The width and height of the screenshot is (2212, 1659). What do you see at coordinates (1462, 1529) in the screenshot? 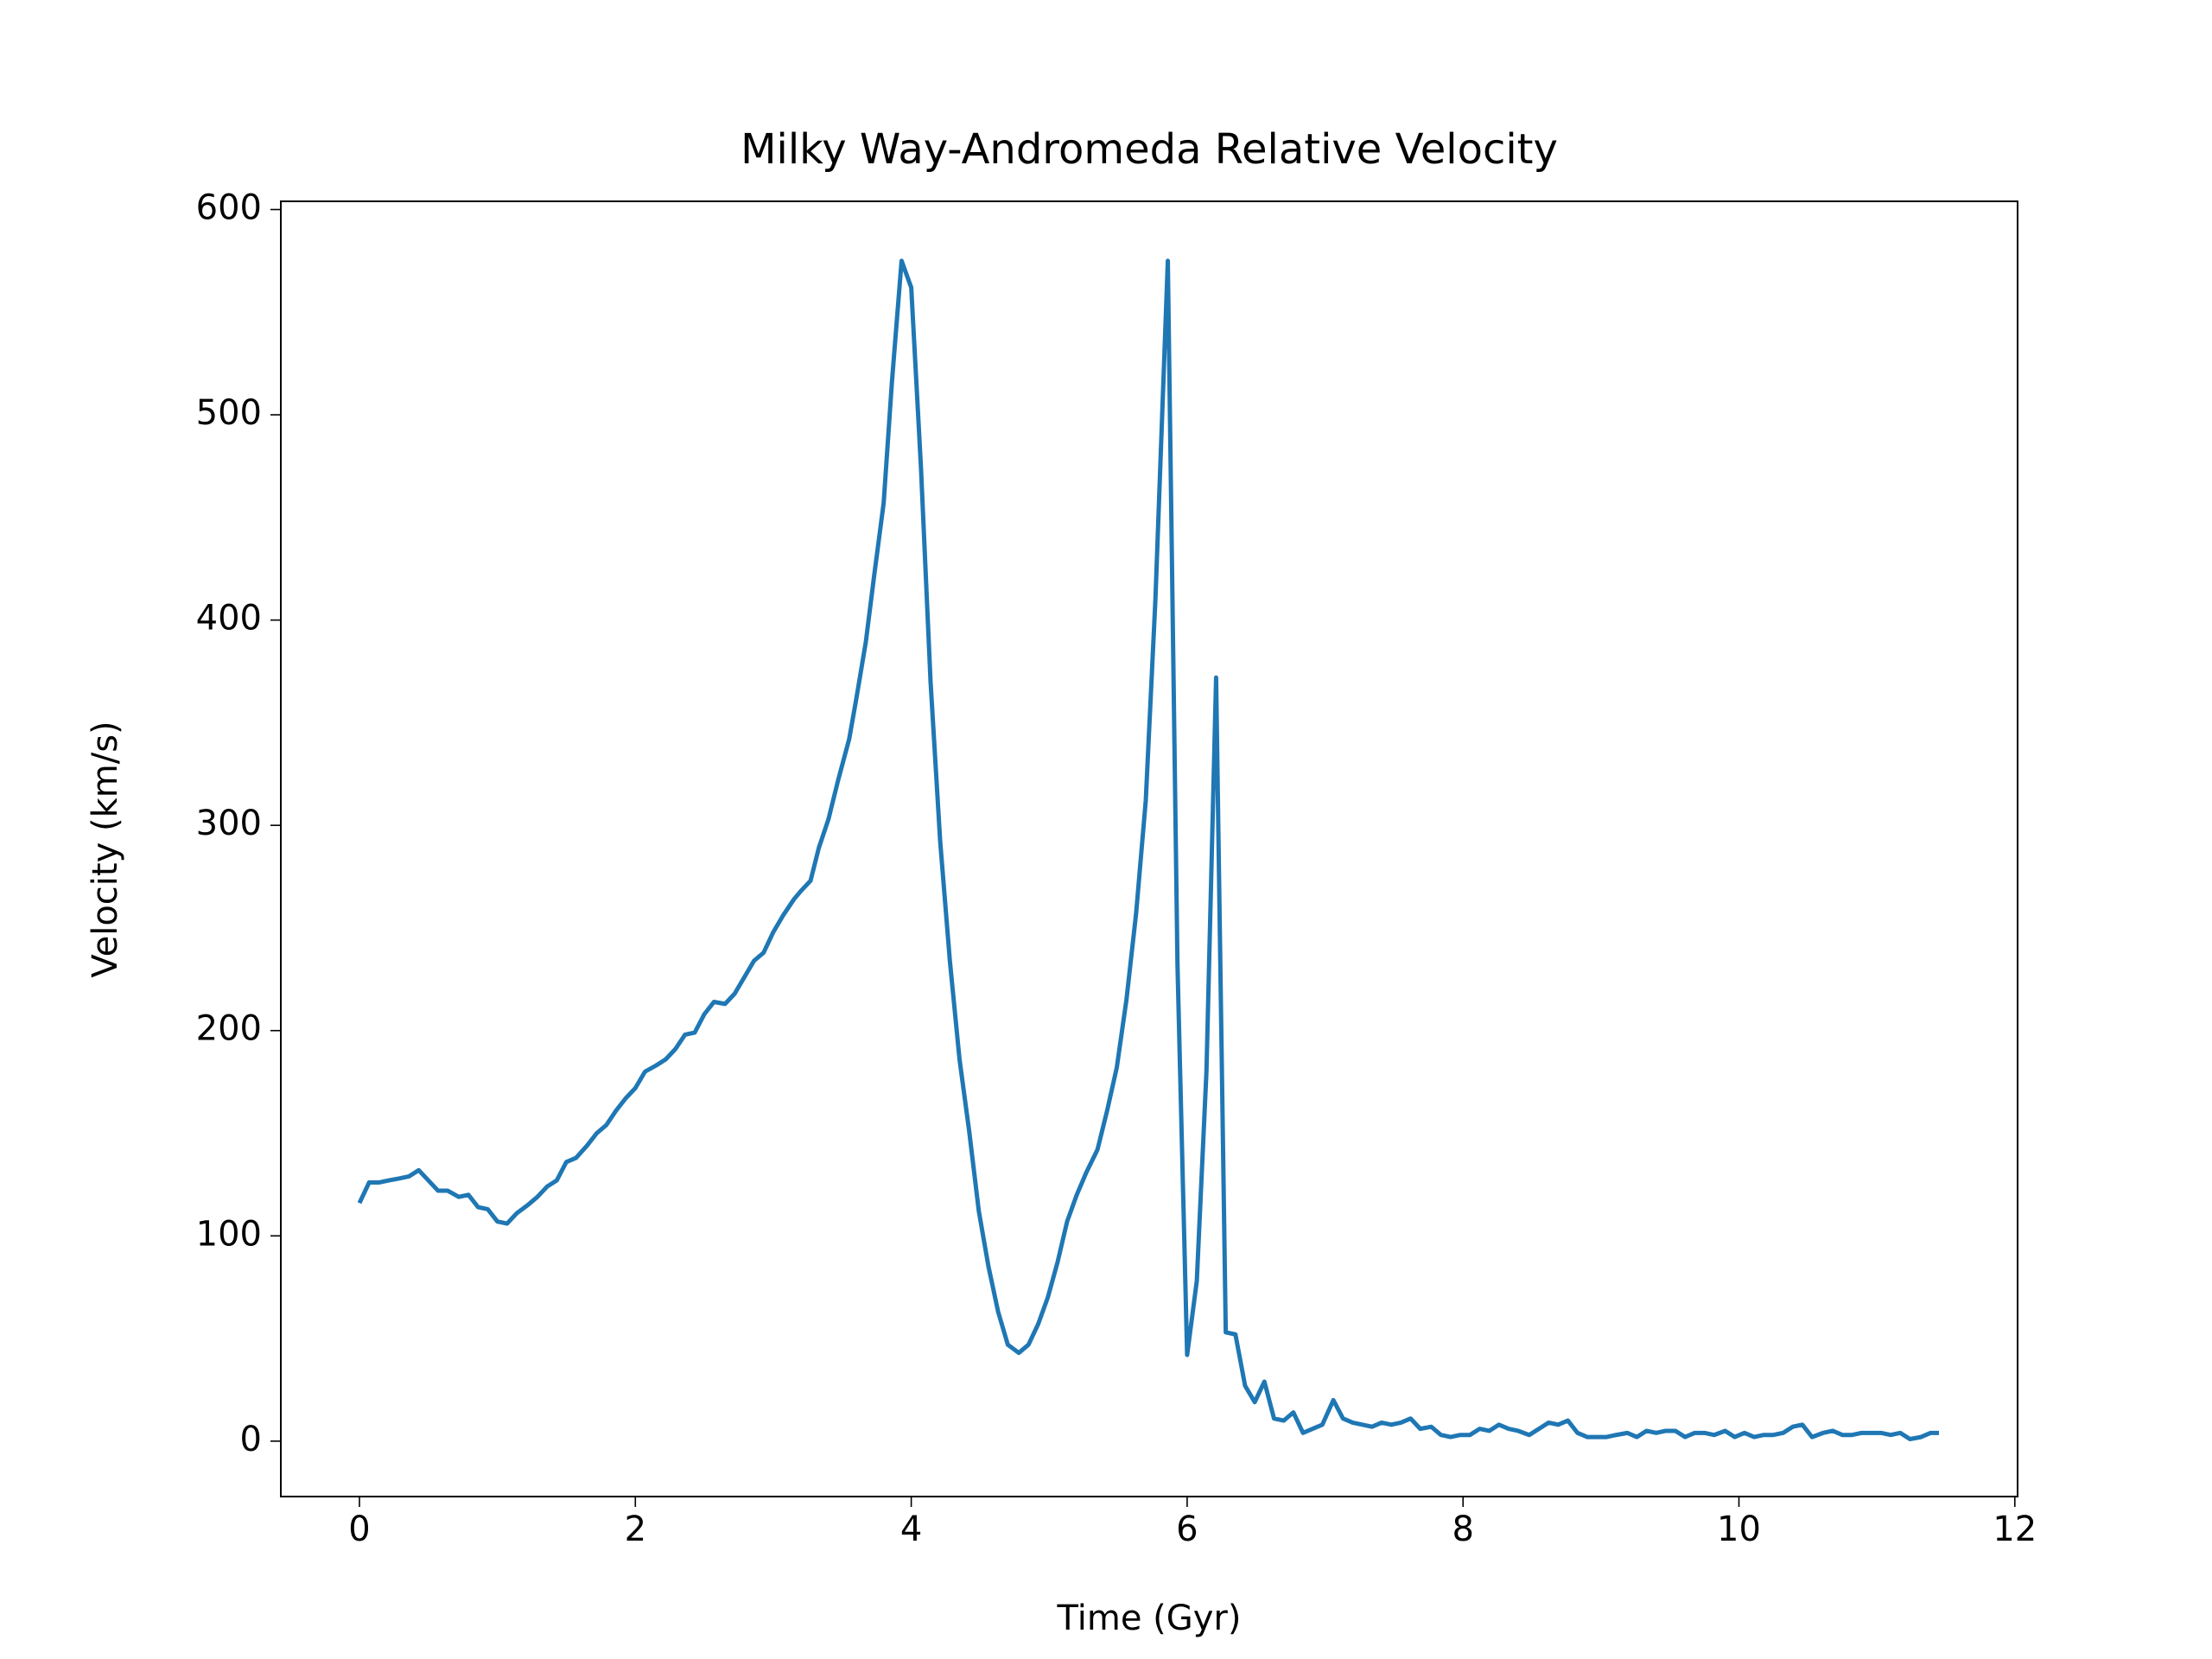
I see `x-tick-label: 8` at bounding box center [1462, 1529].